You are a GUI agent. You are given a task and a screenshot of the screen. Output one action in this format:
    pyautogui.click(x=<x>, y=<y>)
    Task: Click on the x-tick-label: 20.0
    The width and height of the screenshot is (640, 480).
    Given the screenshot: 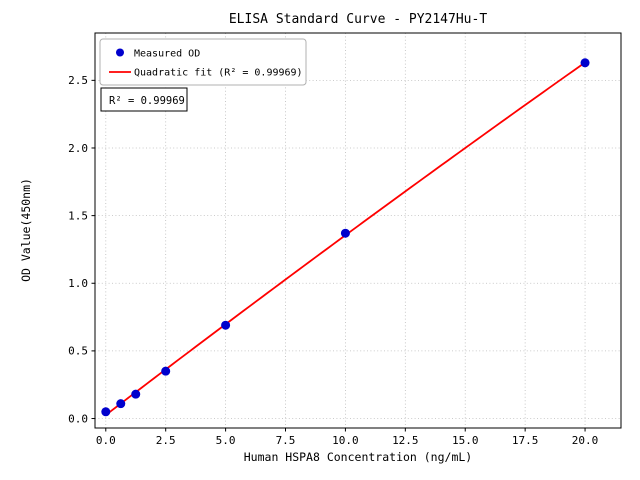 What is the action you would take?
    pyautogui.click(x=585, y=440)
    